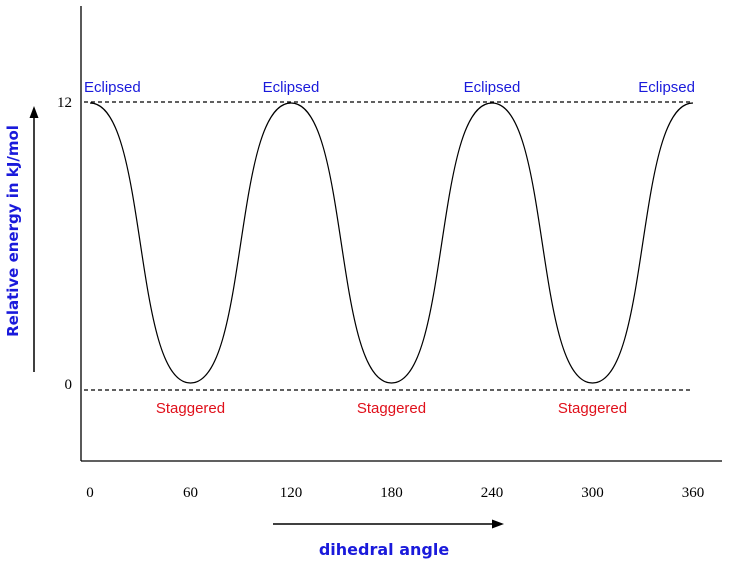 Image resolution: width=730 pixels, height=564 pixels. Describe the element at coordinates (34, 112) in the screenshot. I see `y-axis-arrowhead` at that location.